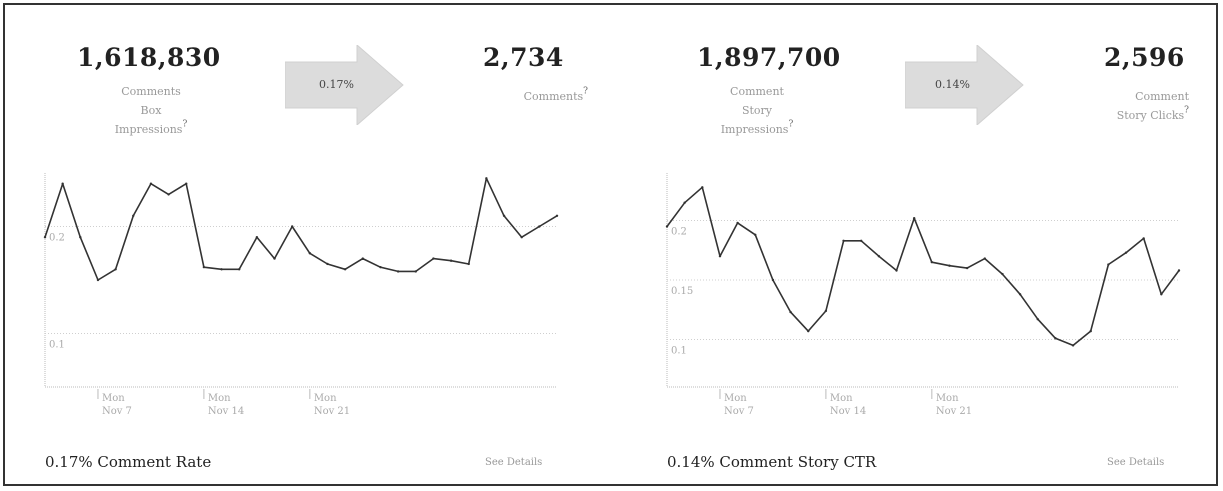 This screenshot has height=491, width=1223. I want to click on clicks-label: Comment Story Clicks, so click(1152, 106).